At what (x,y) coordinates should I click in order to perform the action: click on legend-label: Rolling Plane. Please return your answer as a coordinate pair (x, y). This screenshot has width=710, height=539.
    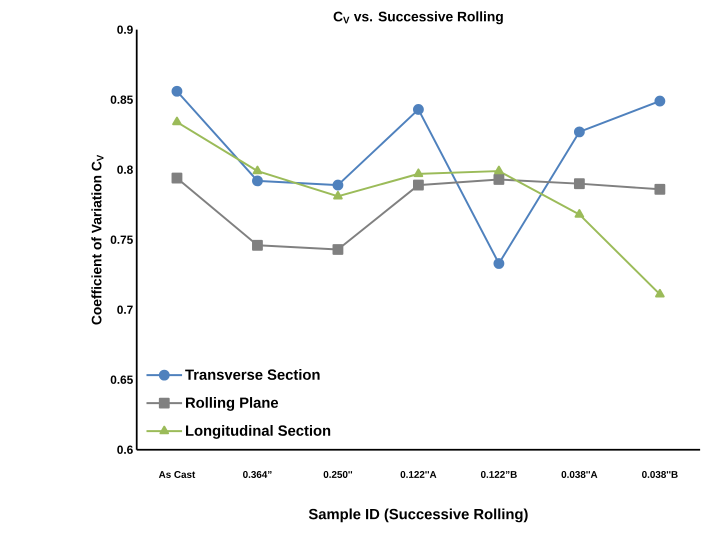
    Looking at the image, I should click on (232, 404).